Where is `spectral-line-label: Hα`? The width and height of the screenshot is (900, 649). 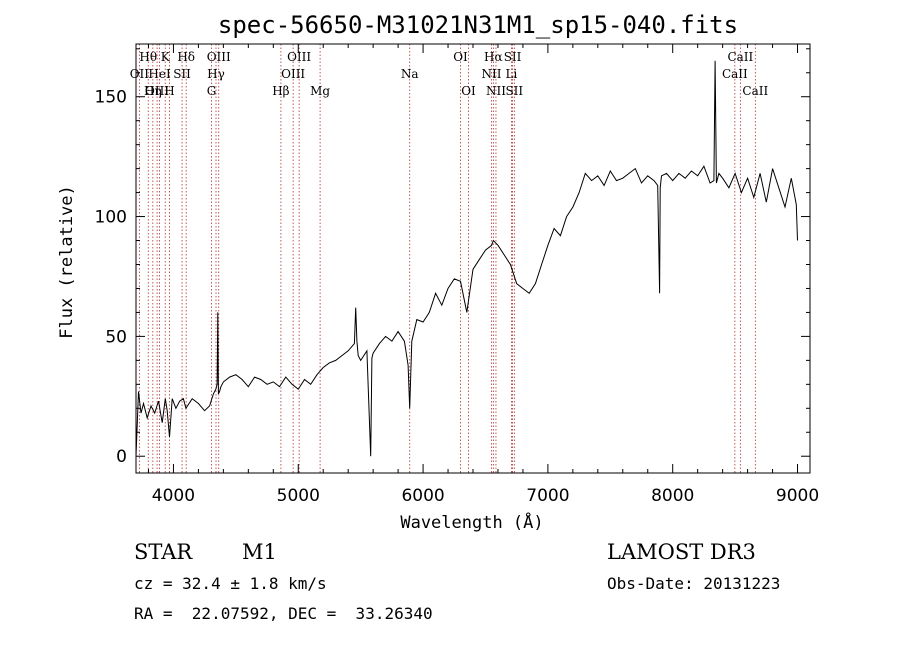 spectral-line-label: Hα is located at coordinates (493, 57).